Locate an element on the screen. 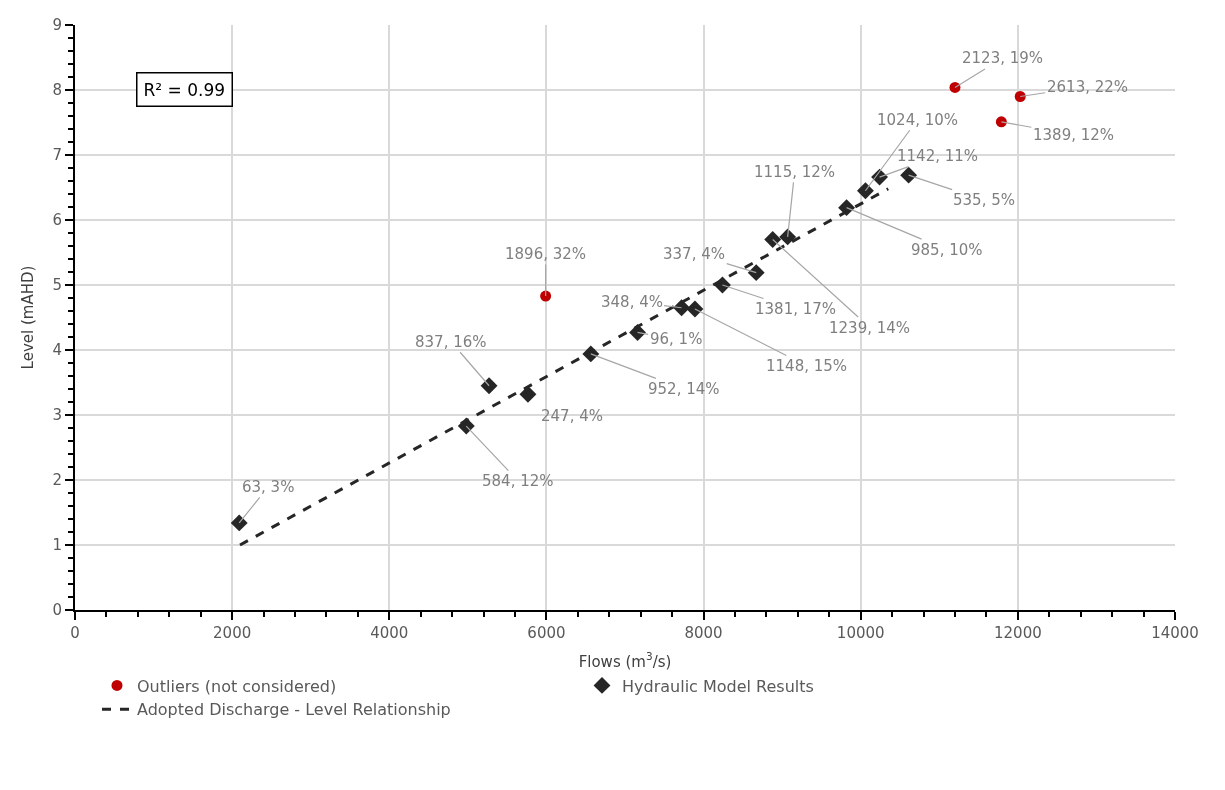 This screenshot has width=1225, height=790. annotation: 337, 4% is located at coordinates (694, 254).